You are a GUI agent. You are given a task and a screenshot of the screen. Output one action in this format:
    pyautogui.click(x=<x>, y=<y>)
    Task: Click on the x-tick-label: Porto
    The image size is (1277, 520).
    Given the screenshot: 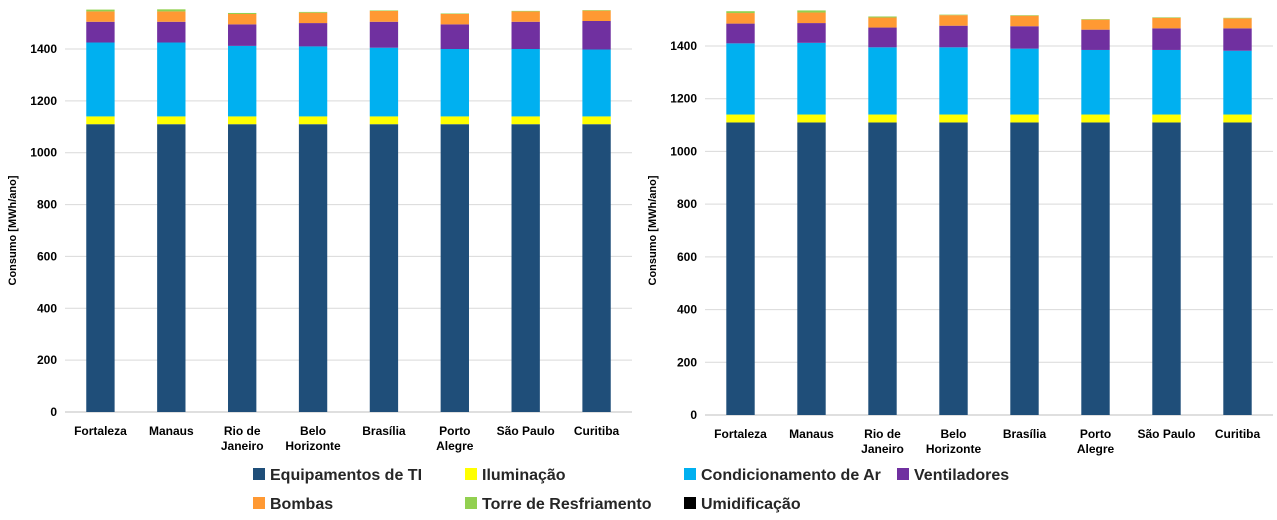 What is the action you would take?
    pyautogui.click(x=454, y=431)
    